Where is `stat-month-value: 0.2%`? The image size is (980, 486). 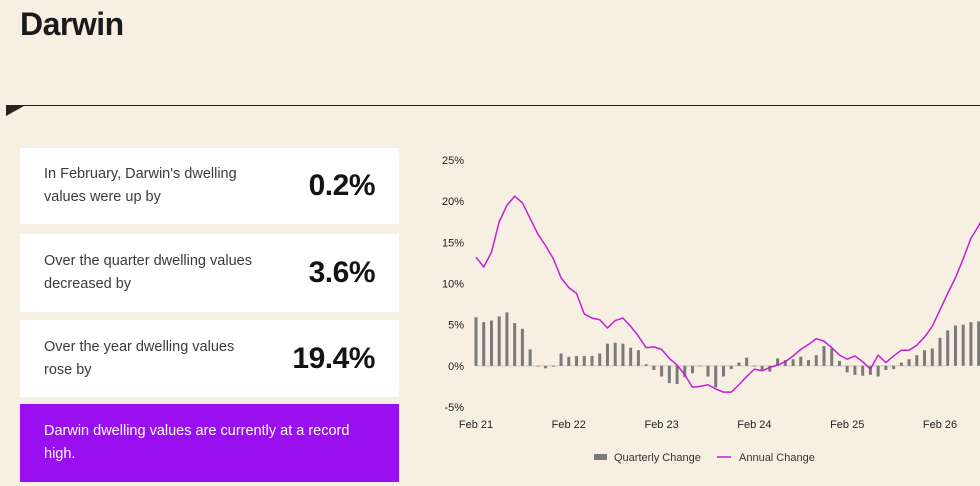
stat-month-value: 0.2% is located at coordinates (342, 185).